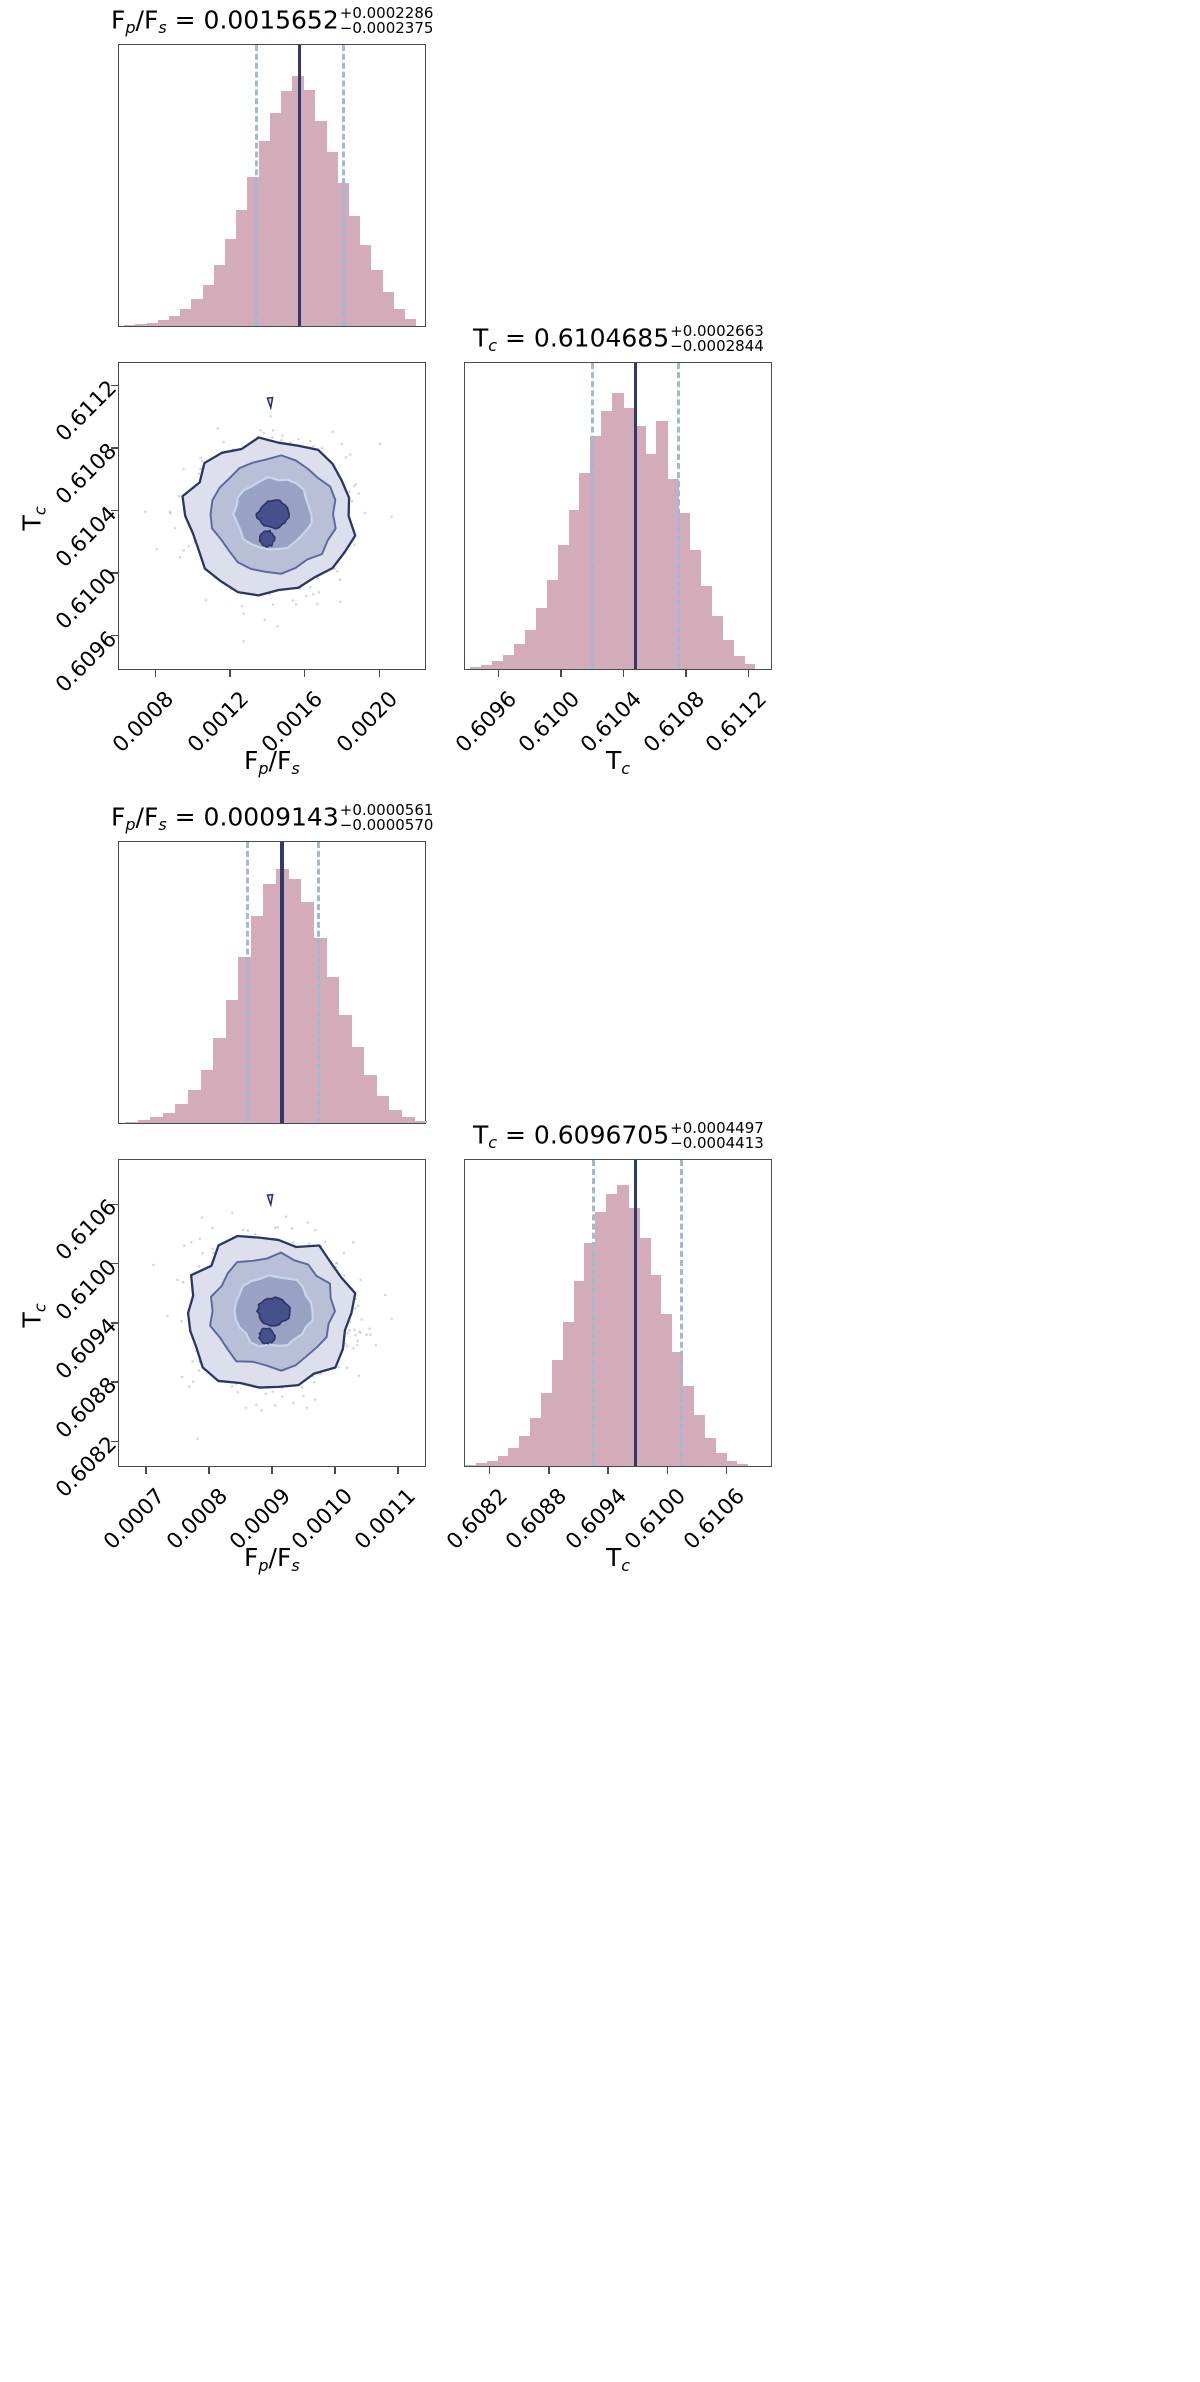 The width and height of the screenshot is (1200, 2382). I want to click on contour-core-satellite, so click(267, 538).